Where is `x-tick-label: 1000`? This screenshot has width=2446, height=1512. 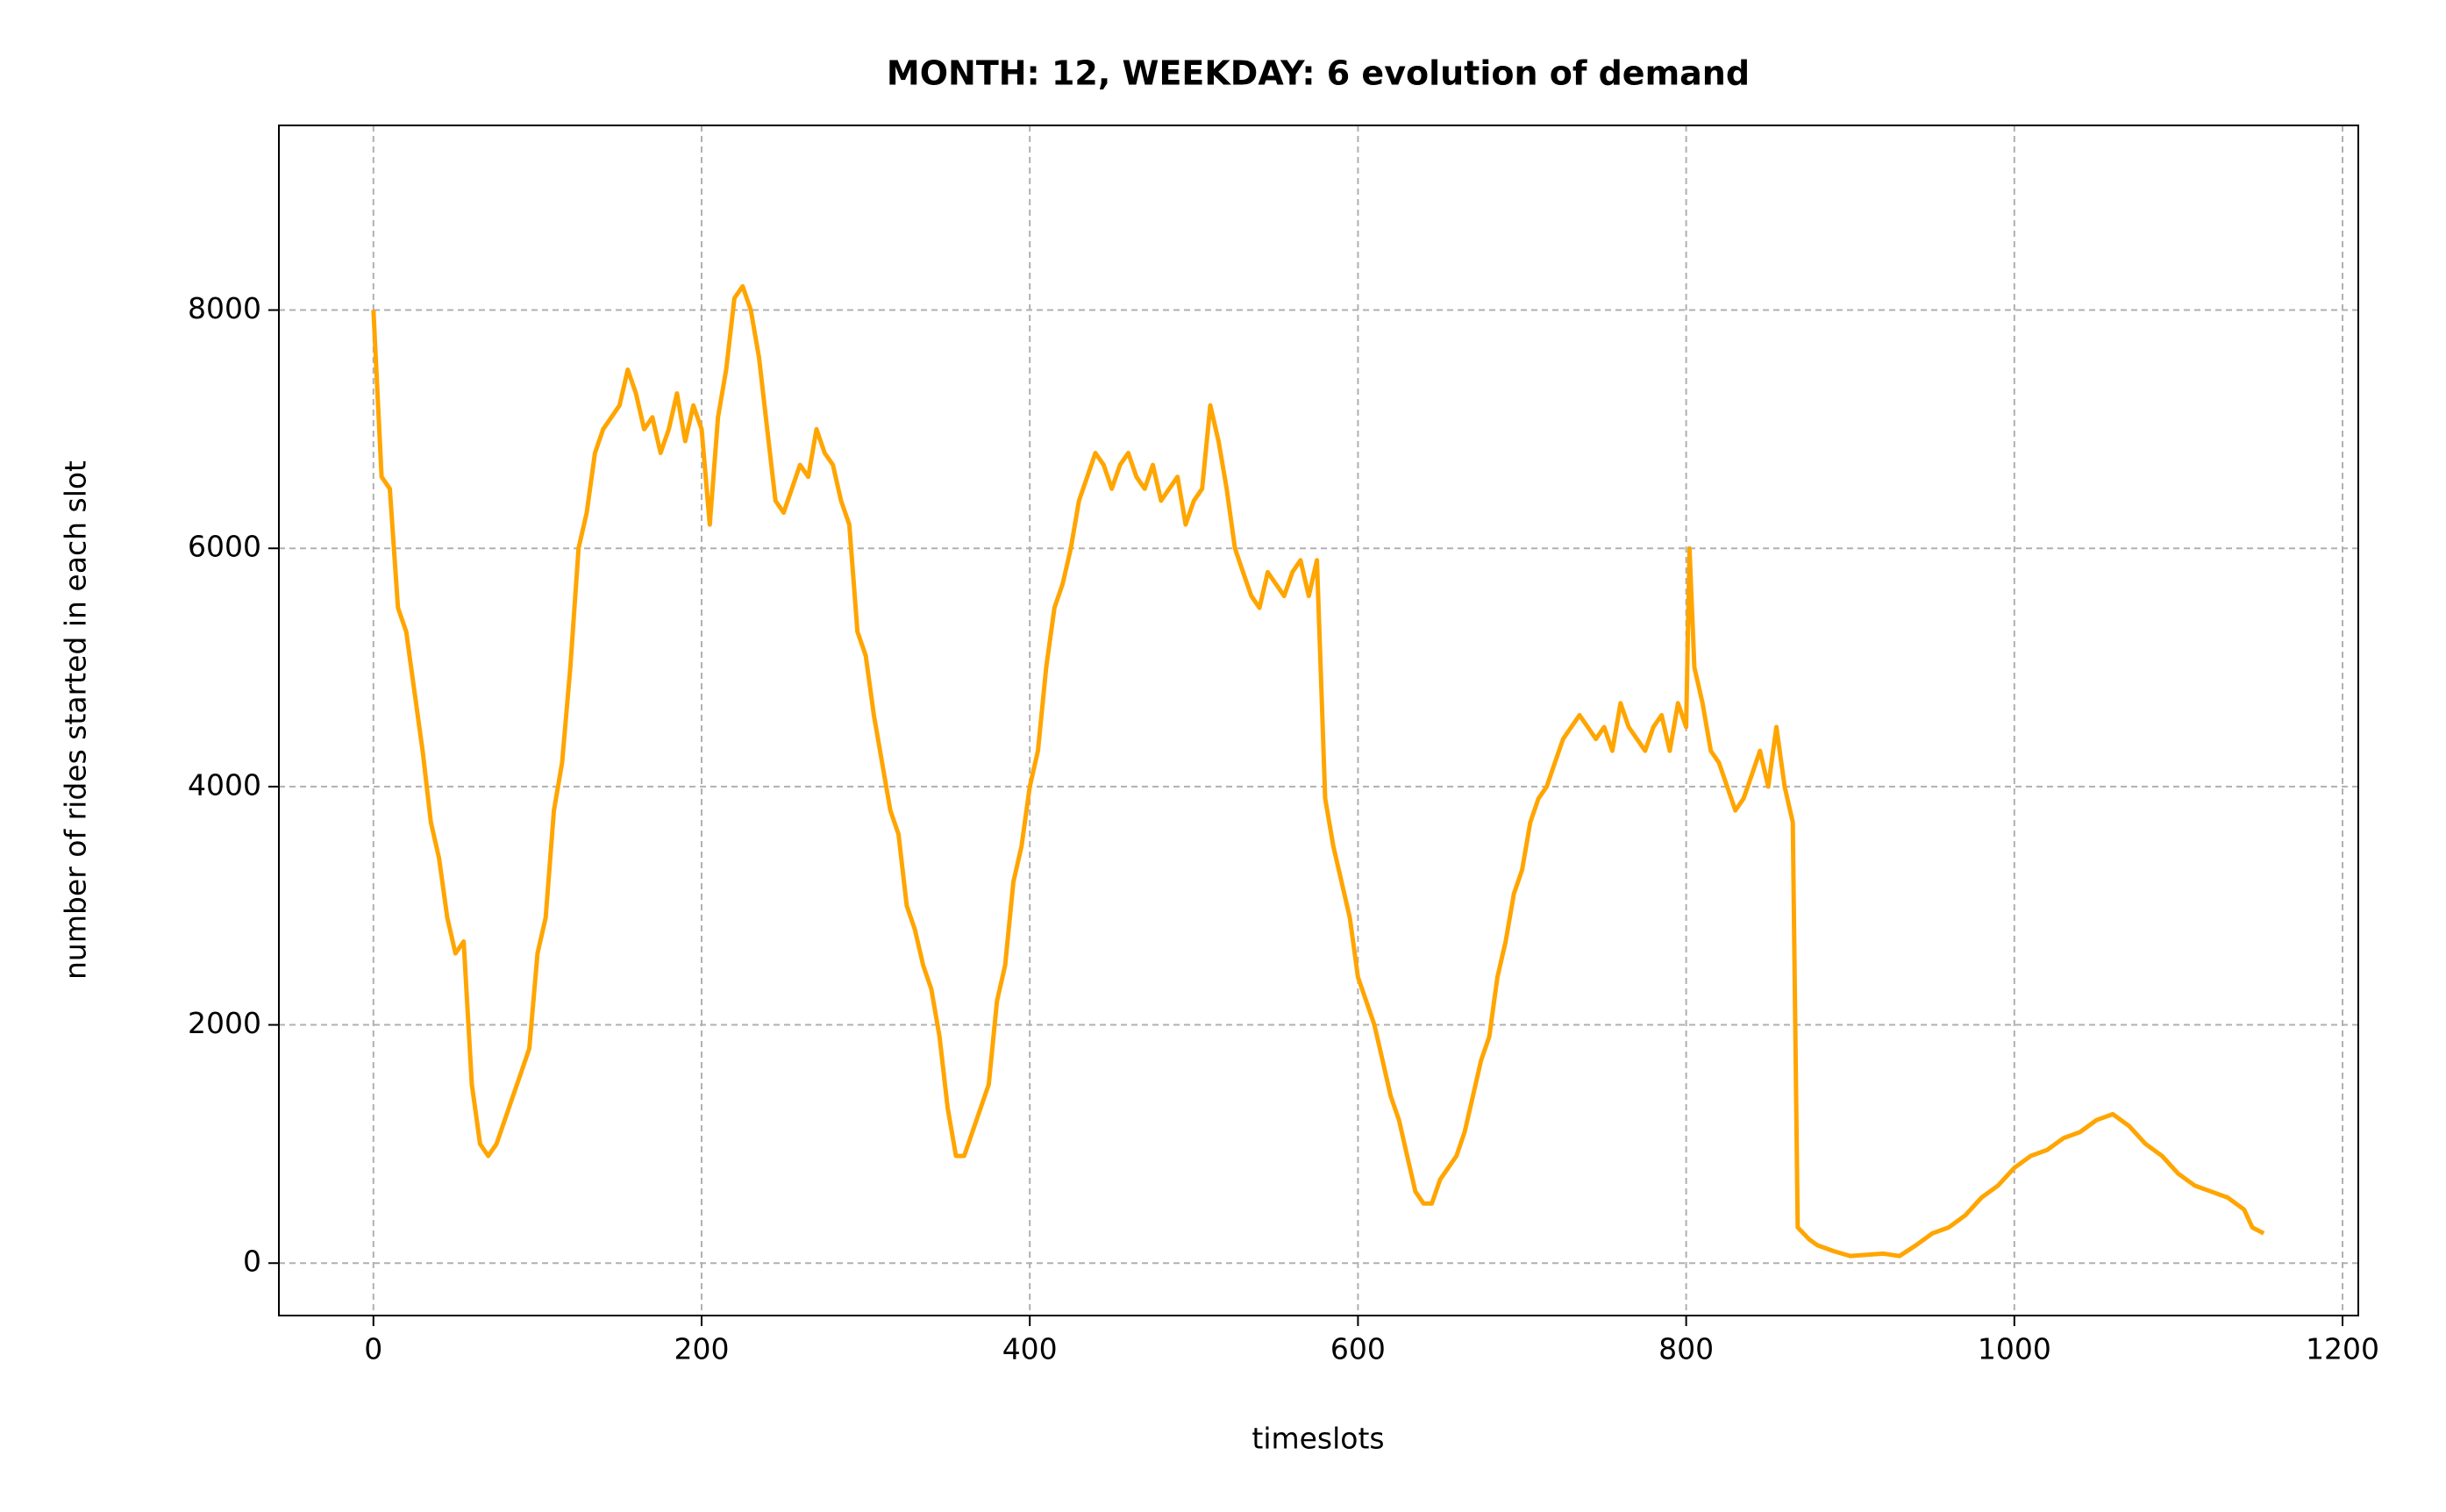
x-tick-label: 1000 is located at coordinates (2014, 1349).